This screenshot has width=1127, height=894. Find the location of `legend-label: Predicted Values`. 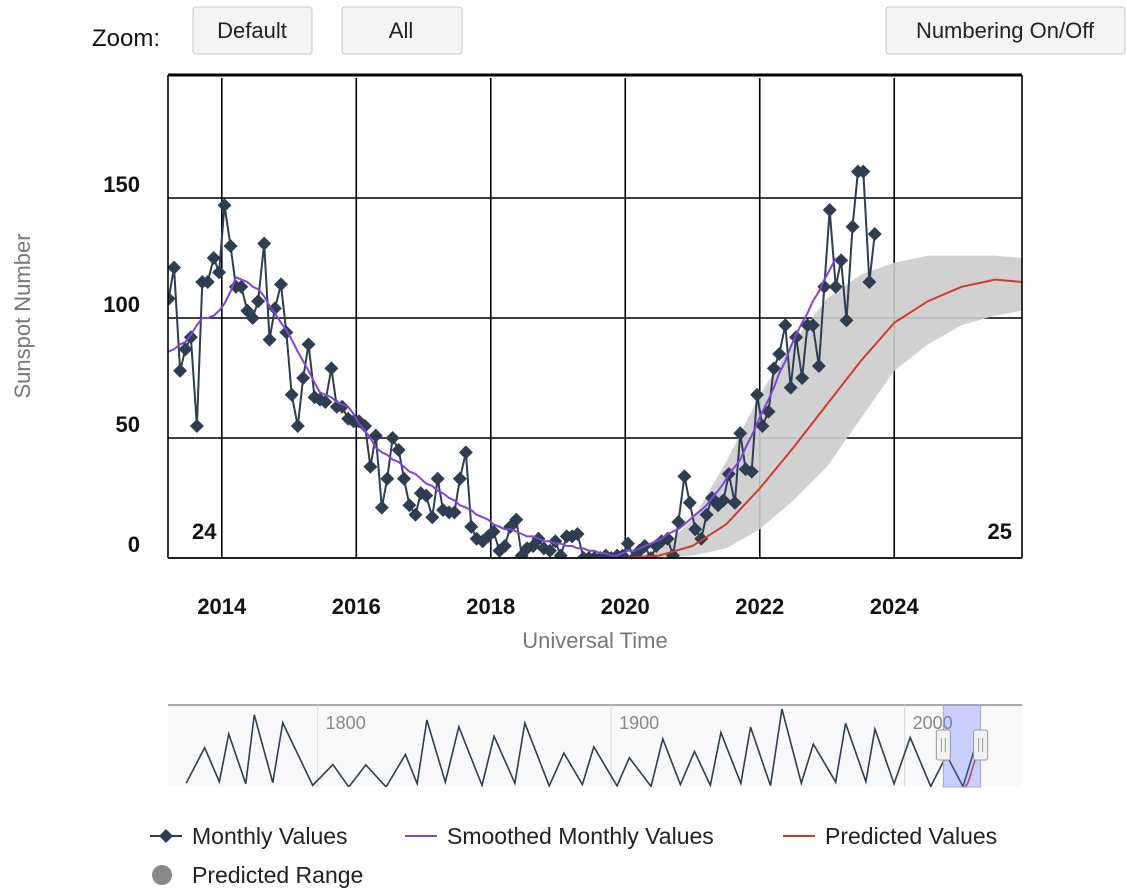

legend-label: Predicted Values is located at coordinates (911, 836).